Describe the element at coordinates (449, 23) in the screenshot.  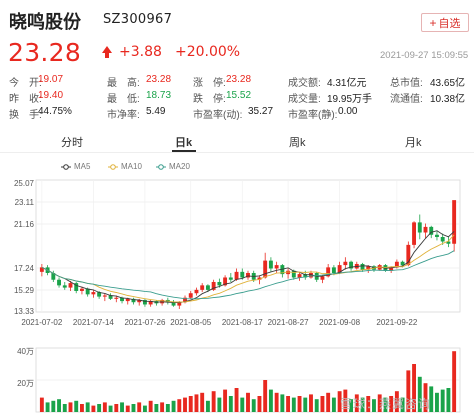
I see `favorite-label: 自选` at that location.